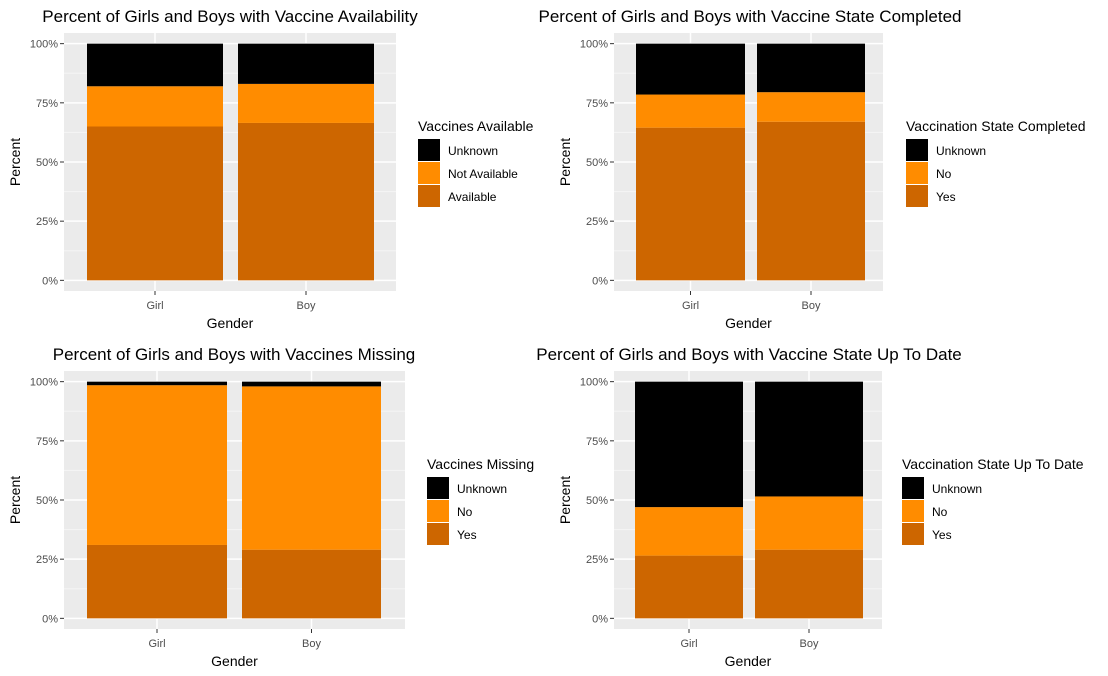 The width and height of the screenshot is (1108, 676). I want to click on legend-title: Vaccination State Up To Date, so click(993, 464).